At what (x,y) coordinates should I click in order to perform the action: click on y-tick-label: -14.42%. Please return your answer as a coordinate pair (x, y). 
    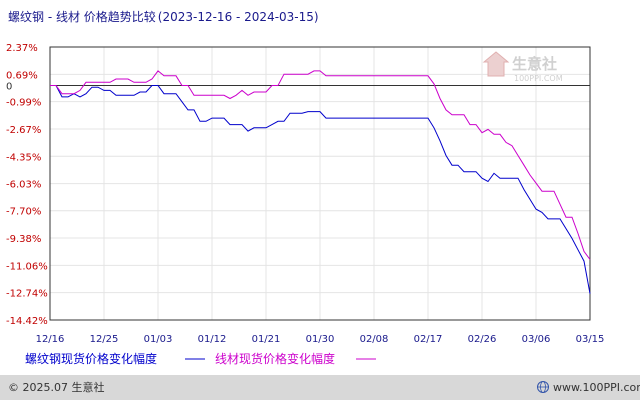
    Looking at the image, I should click on (27, 321).